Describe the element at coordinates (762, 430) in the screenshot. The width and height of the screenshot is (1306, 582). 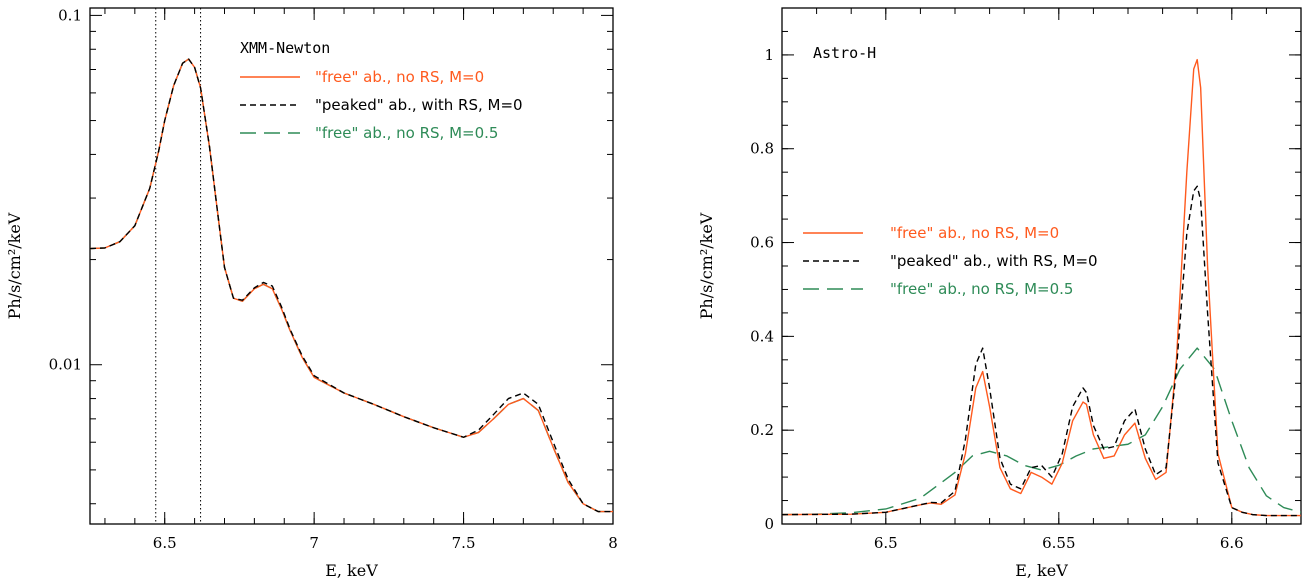
I see `y-tick-label: 0.2` at that location.